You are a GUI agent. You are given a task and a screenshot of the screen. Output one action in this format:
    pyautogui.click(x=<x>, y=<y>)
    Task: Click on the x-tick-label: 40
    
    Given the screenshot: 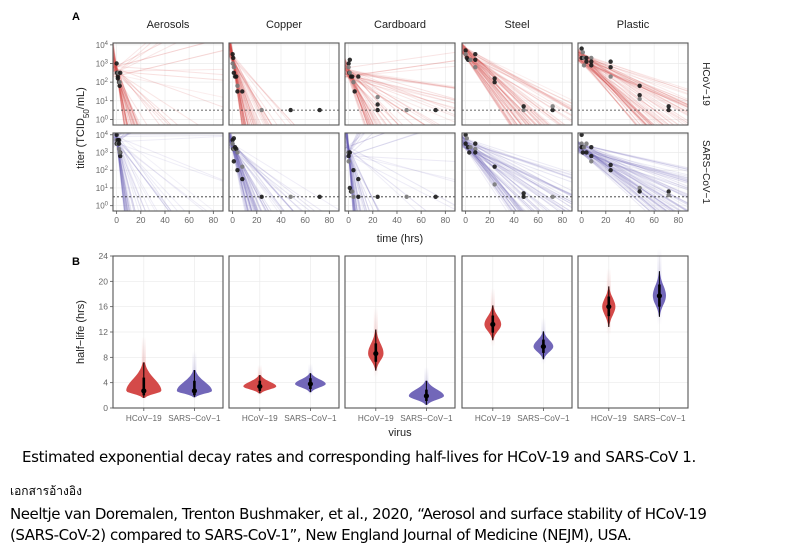 What is the action you would take?
    pyautogui.click(x=281, y=220)
    